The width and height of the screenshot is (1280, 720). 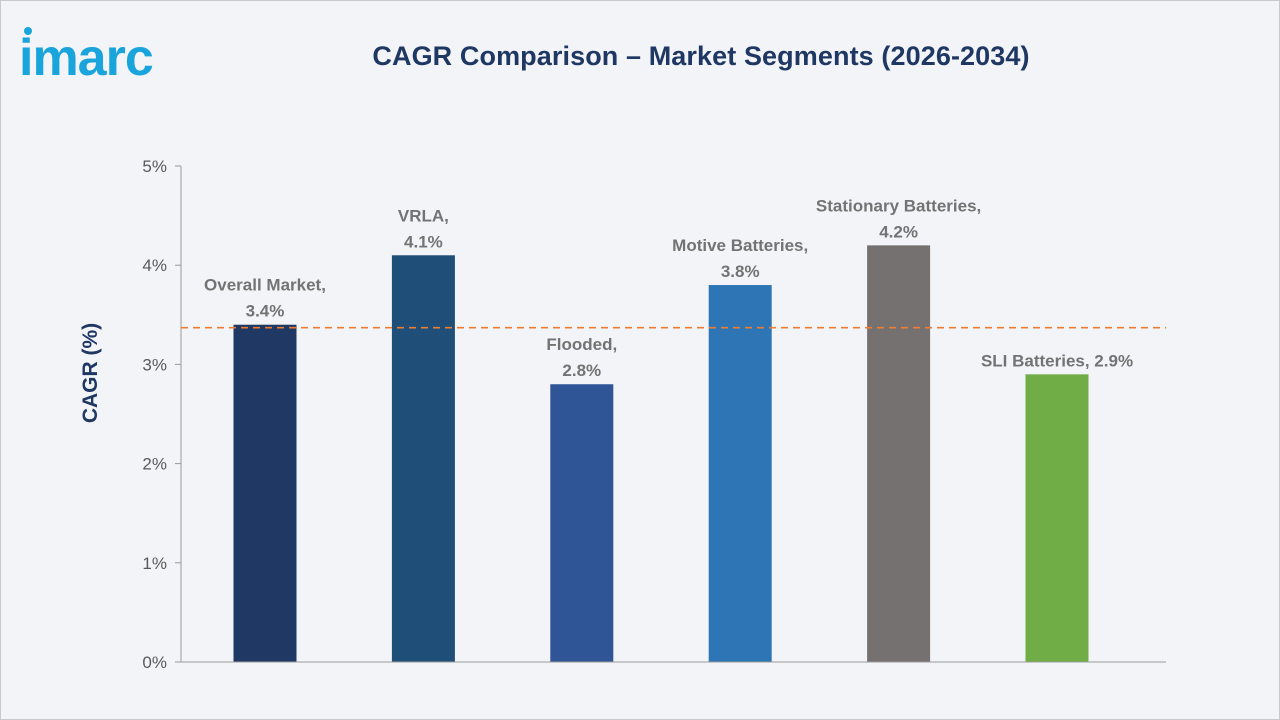 What do you see at coordinates (154, 166) in the screenshot?
I see `y-tick-label: 5%` at bounding box center [154, 166].